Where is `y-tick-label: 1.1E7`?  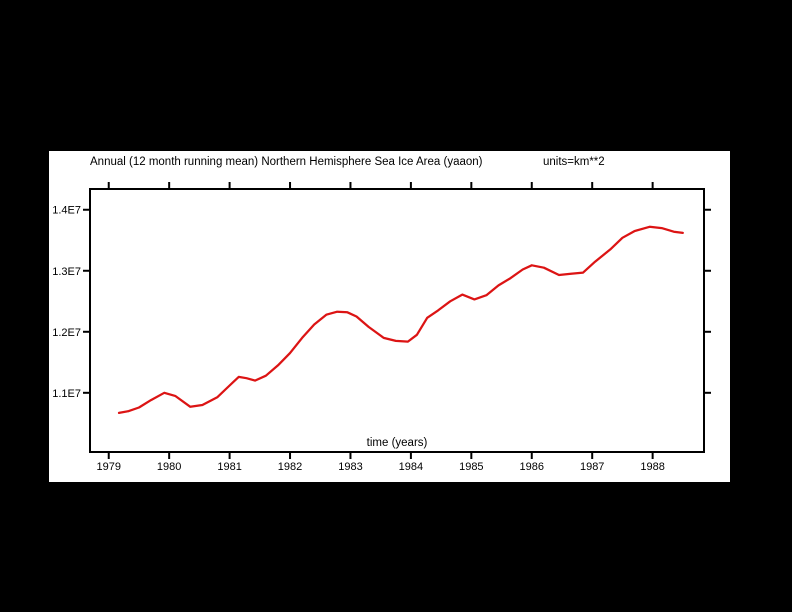
y-tick-label: 1.1E7 is located at coordinates (66, 394).